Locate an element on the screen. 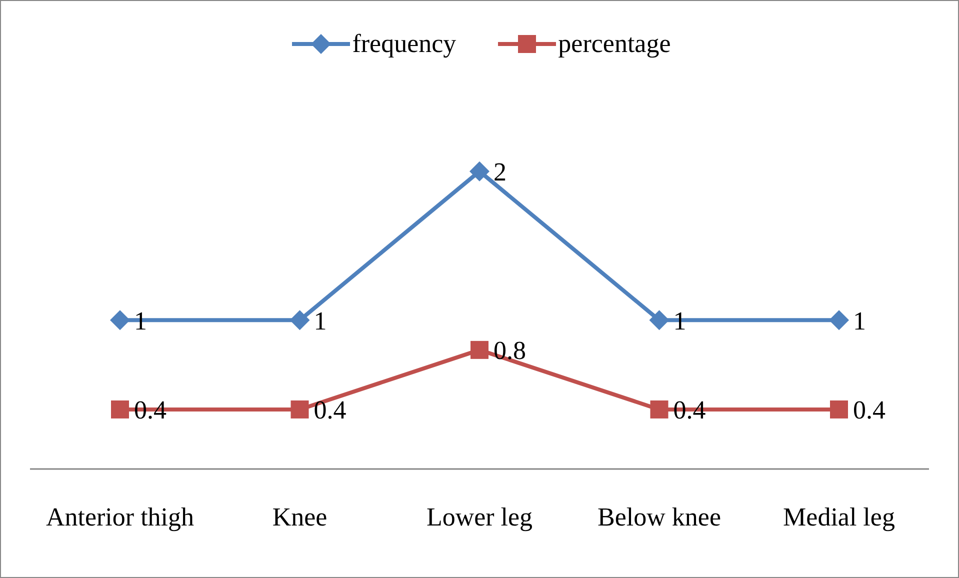 The image size is (959, 578). legend-label: percentage is located at coordinates (614, 44).